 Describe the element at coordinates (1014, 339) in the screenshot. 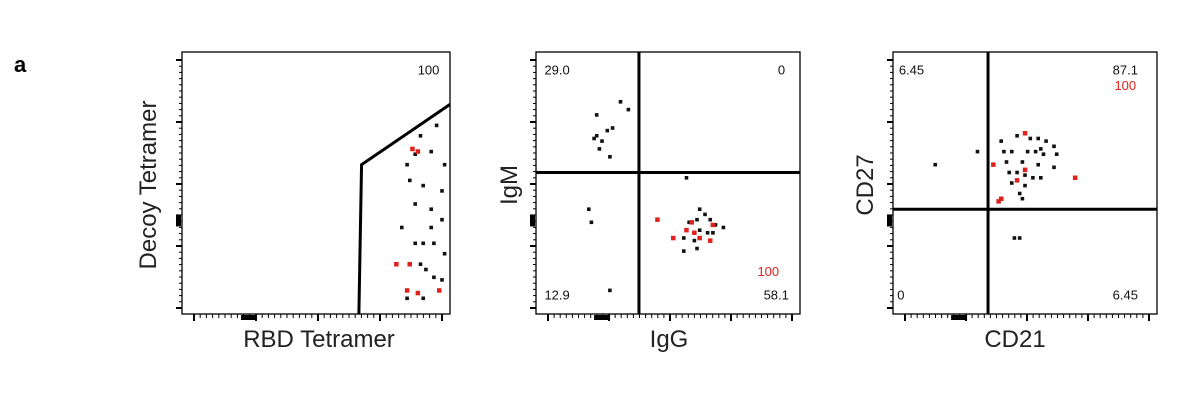

I see `x-axis-title: CD21` at that location.